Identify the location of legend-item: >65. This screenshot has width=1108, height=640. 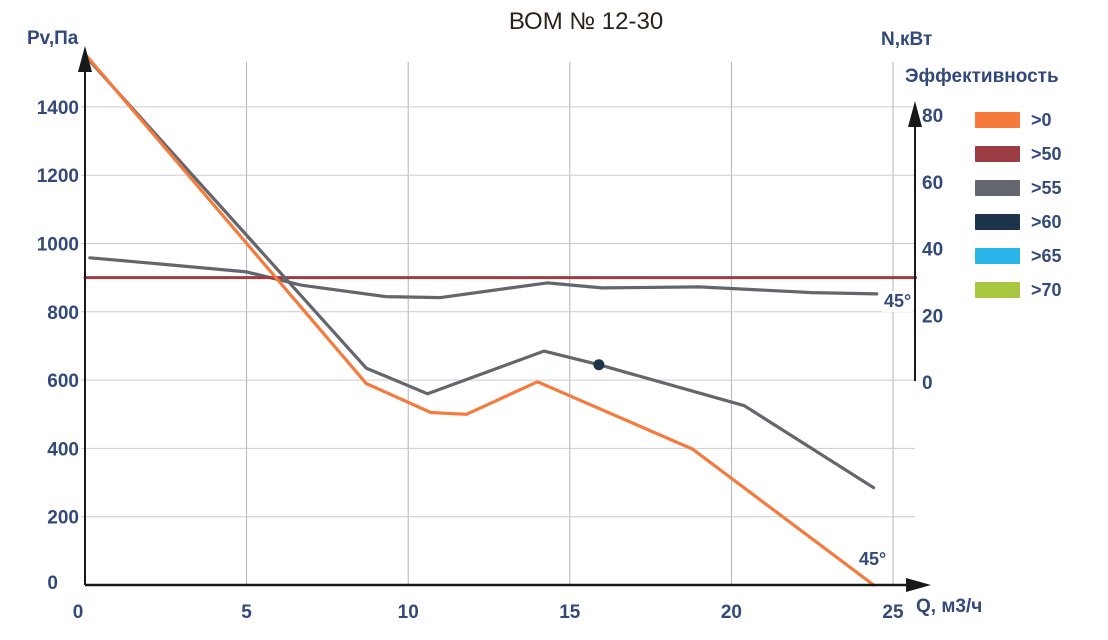
(1005, 256).